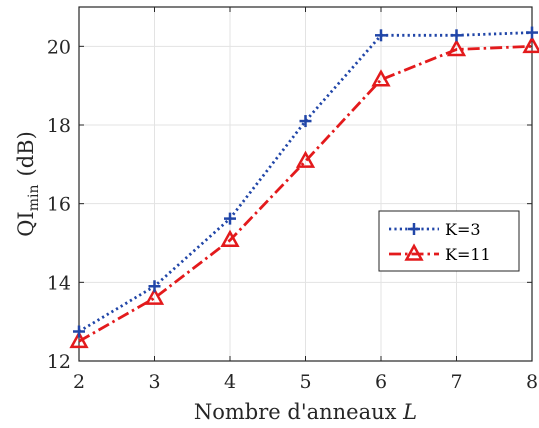 This screenshot has width=539, height=428. Describe the element at coordinates (34, 197) in the screenshot. I see `y-axis-label-subscript: min` at that location.